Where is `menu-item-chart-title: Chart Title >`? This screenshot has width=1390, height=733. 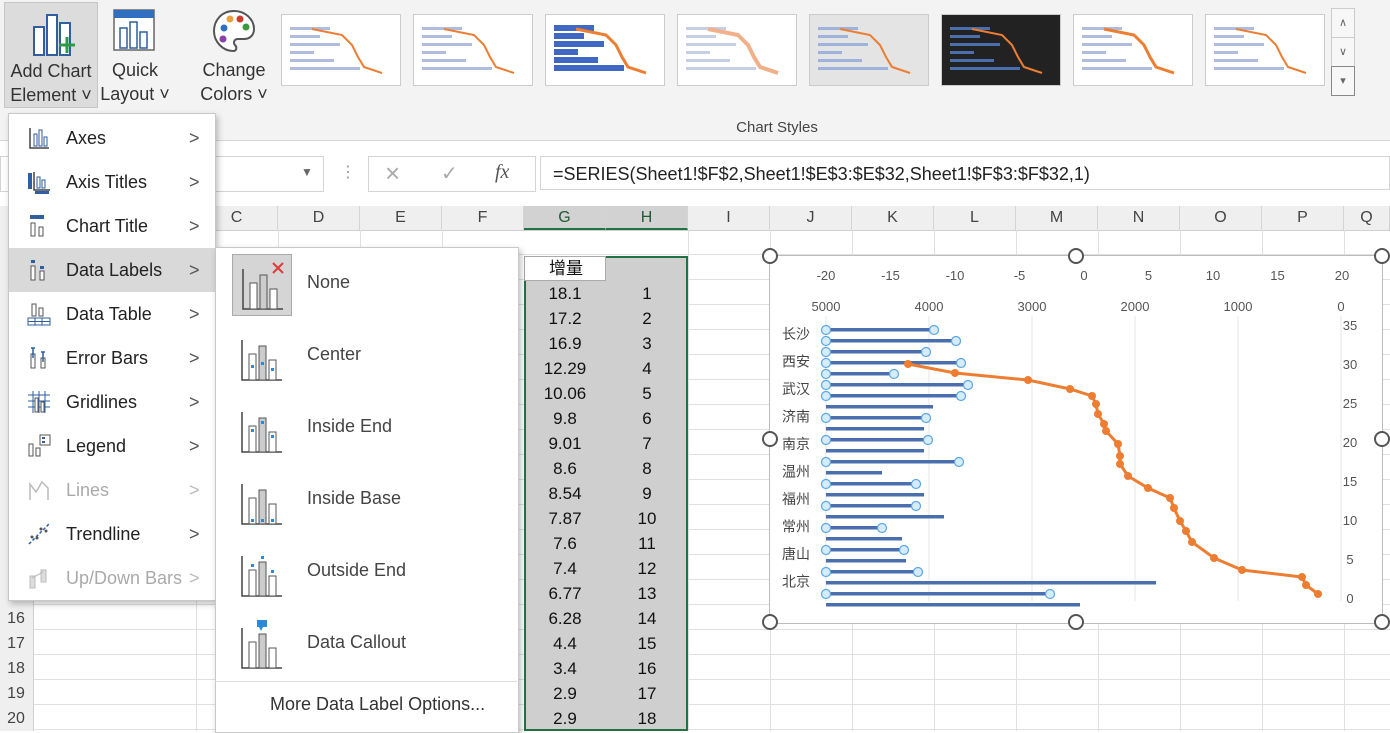 menu-item-chart-title: Chart Title > is located at coordinates (112, 226).